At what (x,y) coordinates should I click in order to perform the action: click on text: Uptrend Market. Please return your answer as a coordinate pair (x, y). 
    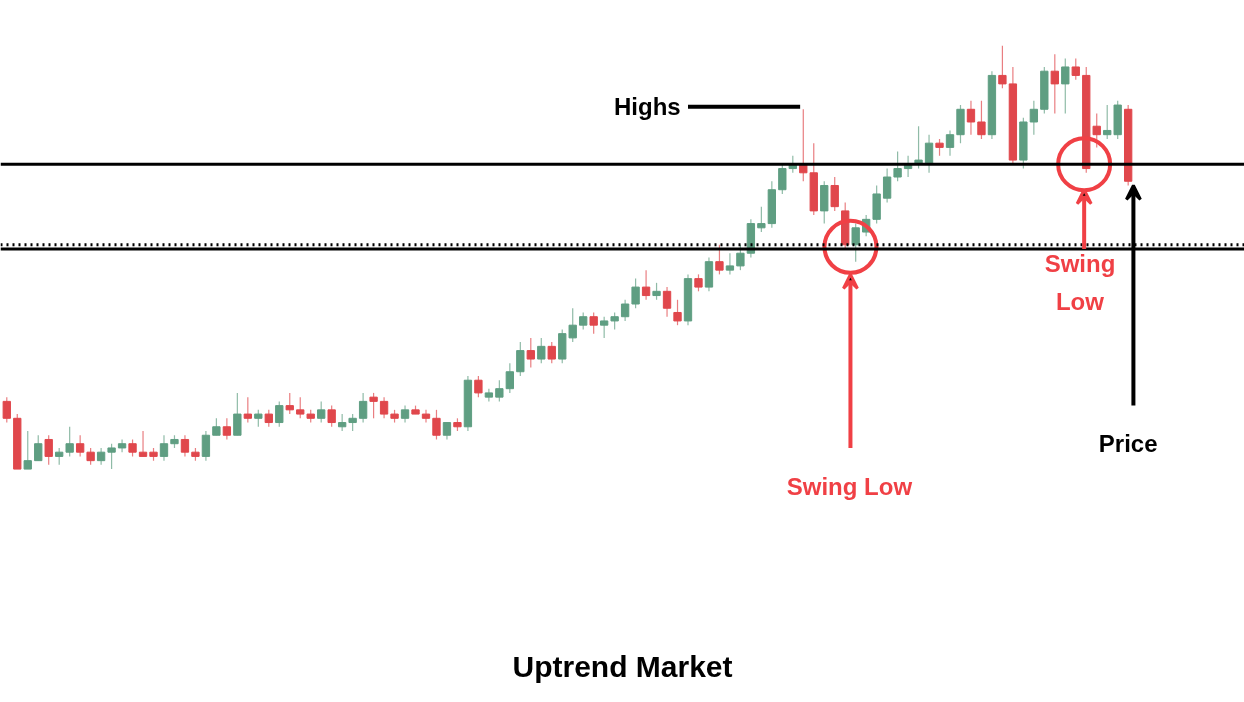
    Looking at the image, I should click on (622, 666).